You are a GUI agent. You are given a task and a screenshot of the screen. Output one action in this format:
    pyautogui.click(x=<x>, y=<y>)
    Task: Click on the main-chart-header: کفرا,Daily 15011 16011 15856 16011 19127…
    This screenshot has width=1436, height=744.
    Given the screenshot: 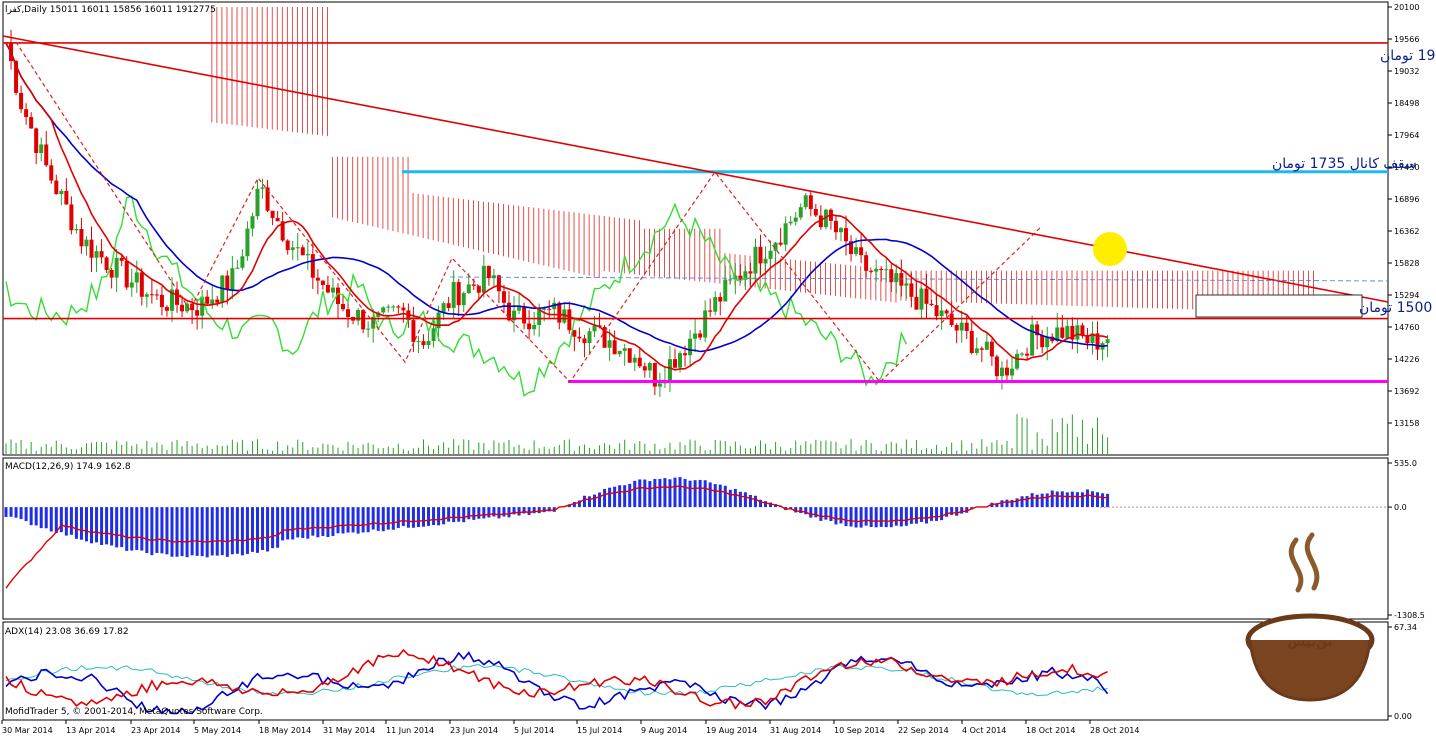 What is the action you would take?
    pyautogui.click(x=110, y=10)
    